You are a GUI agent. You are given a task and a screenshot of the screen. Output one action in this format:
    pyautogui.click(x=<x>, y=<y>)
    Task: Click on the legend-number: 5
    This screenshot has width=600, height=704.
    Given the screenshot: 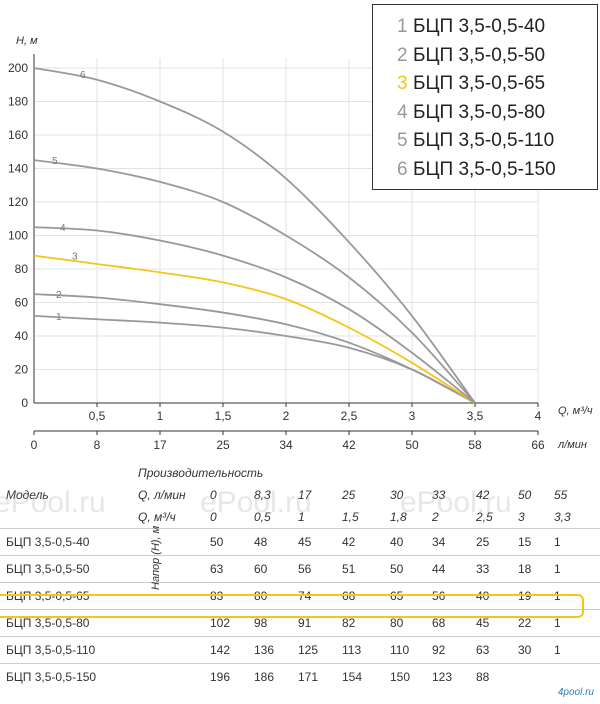 What is the action you would take?
    pyautogui.click(x=402, y=140)
    